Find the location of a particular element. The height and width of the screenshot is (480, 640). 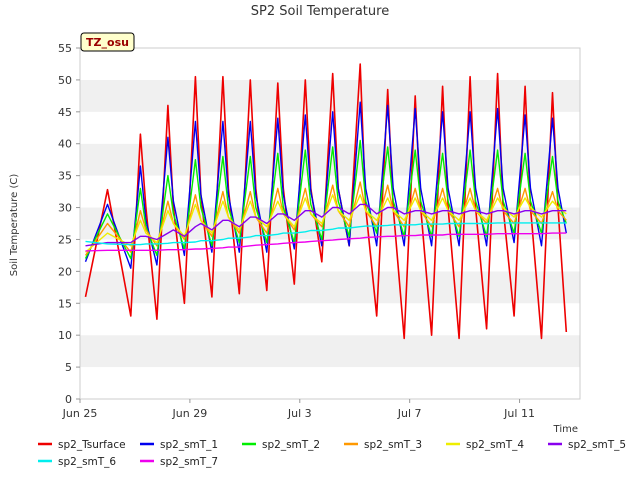

y-tick-label: 0 is located at coordinates (68, 399).